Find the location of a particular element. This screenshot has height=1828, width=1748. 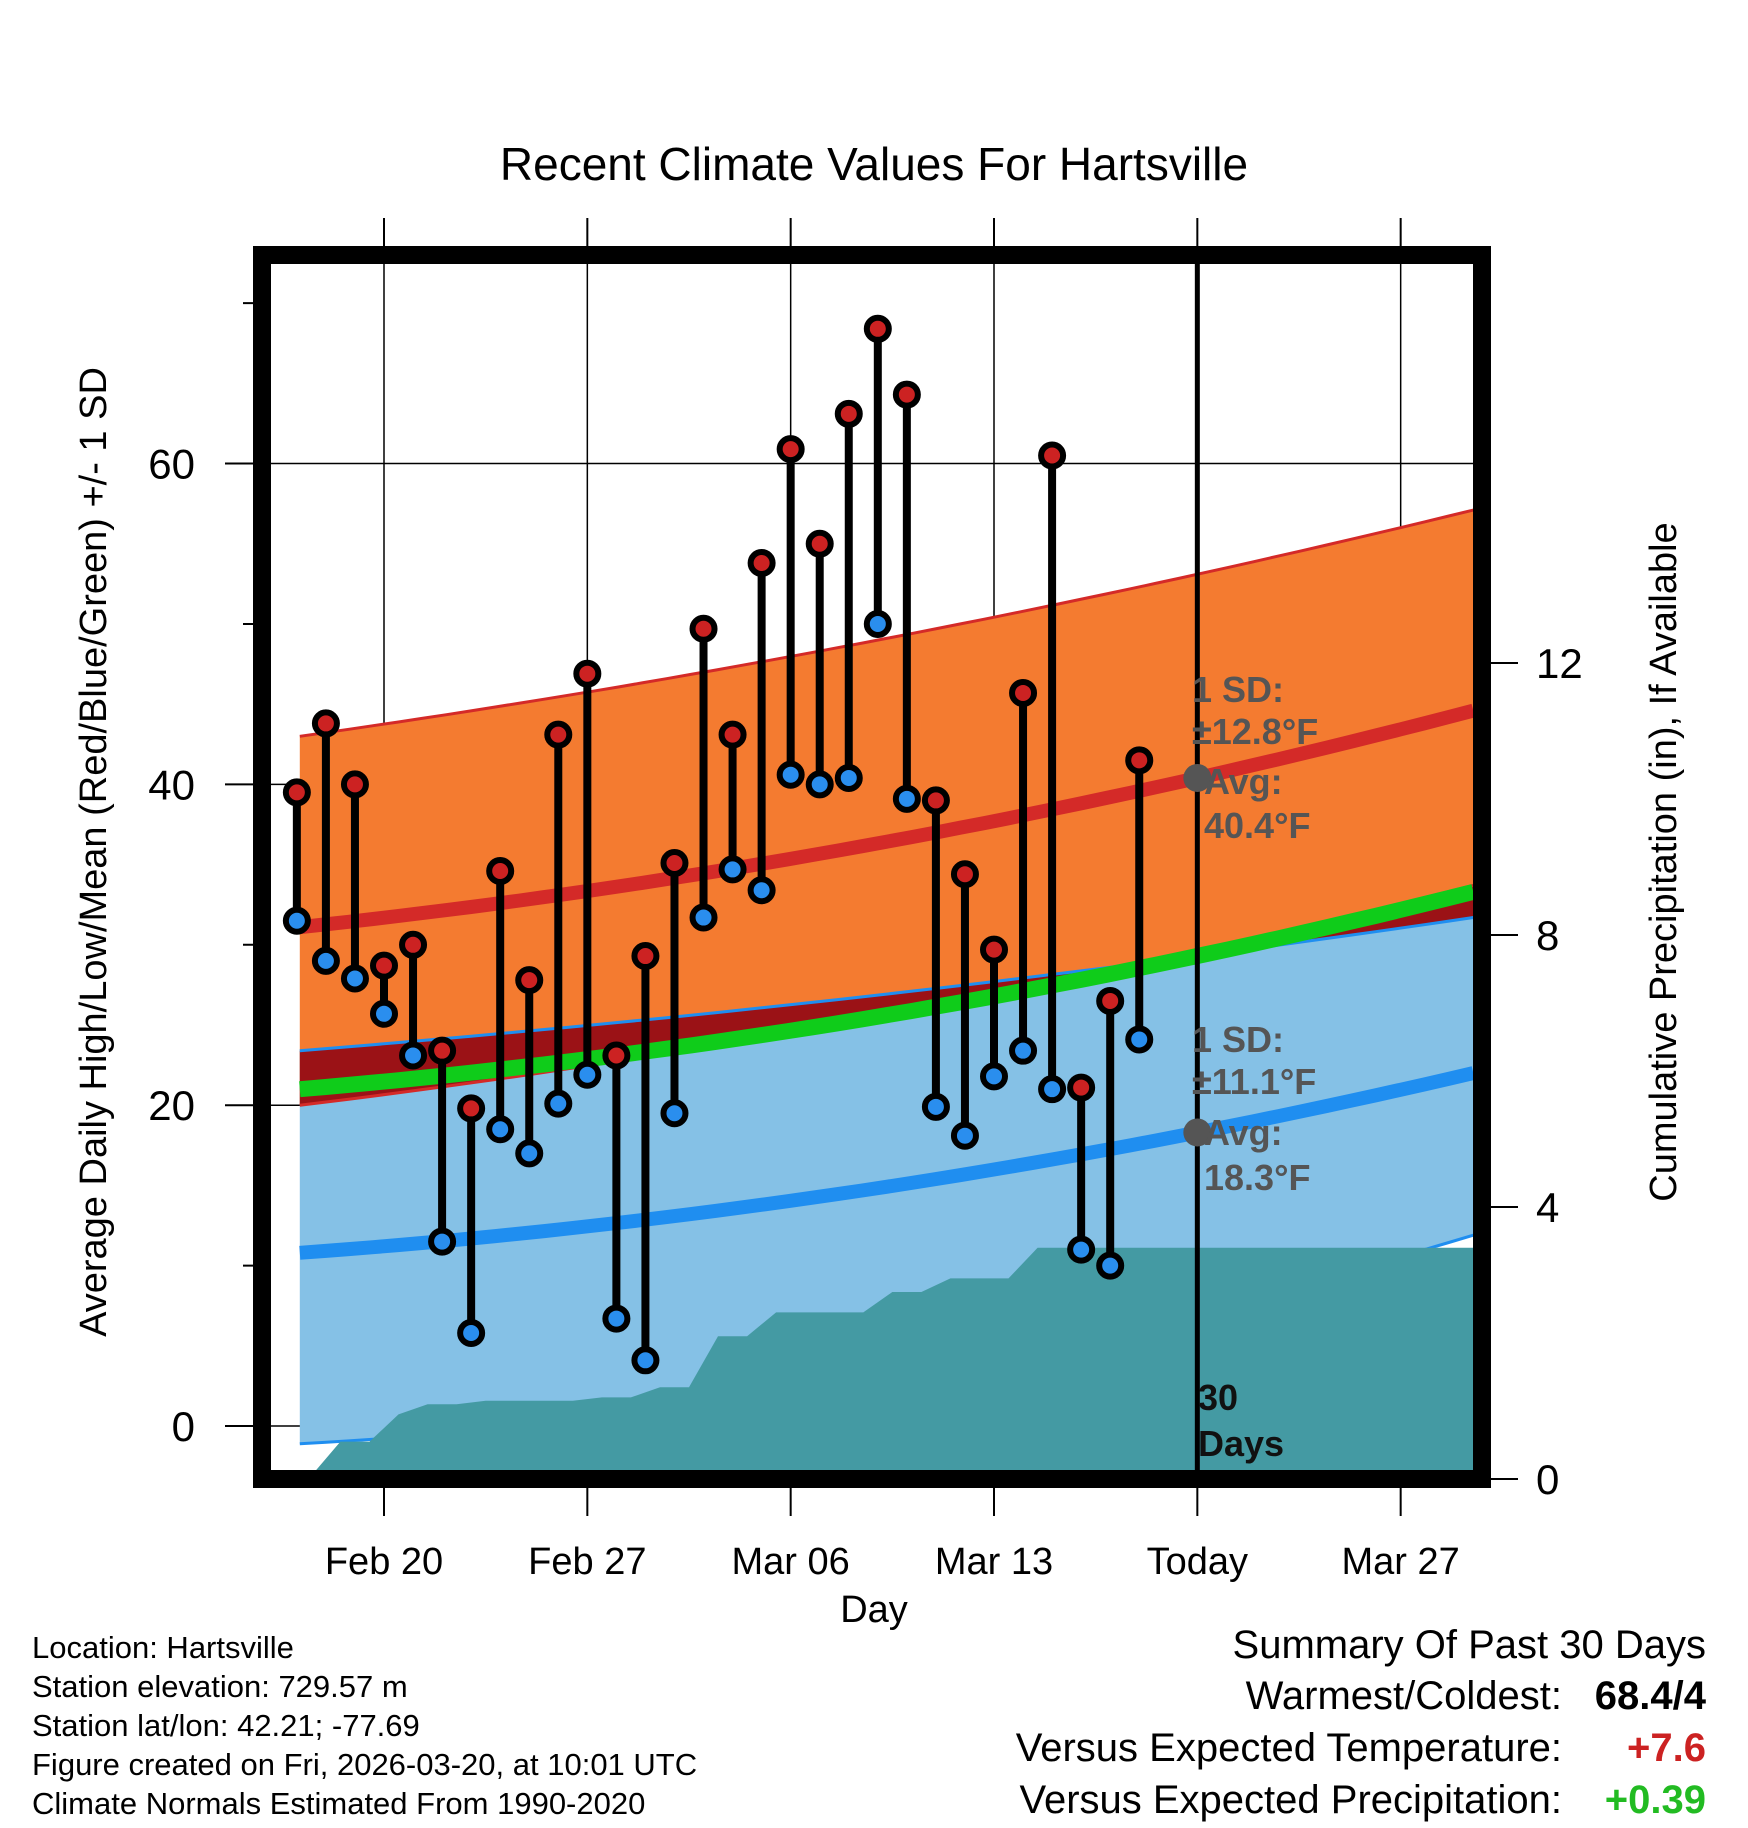

warmest-value: 68.4/4 is located at coordinates (1650, 1696).